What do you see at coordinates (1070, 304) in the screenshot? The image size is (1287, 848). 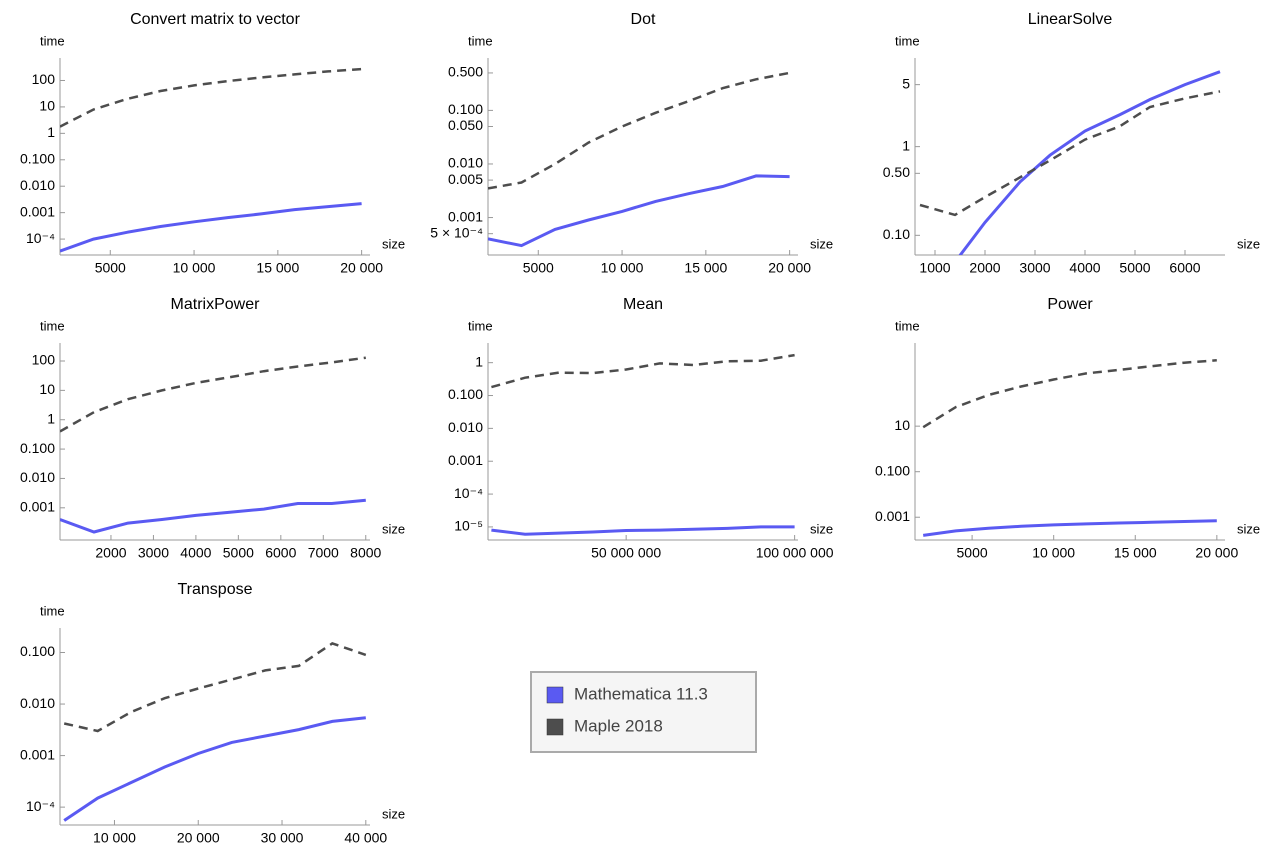 I see `chart-title: Power` at bounding box center [1070, 304].